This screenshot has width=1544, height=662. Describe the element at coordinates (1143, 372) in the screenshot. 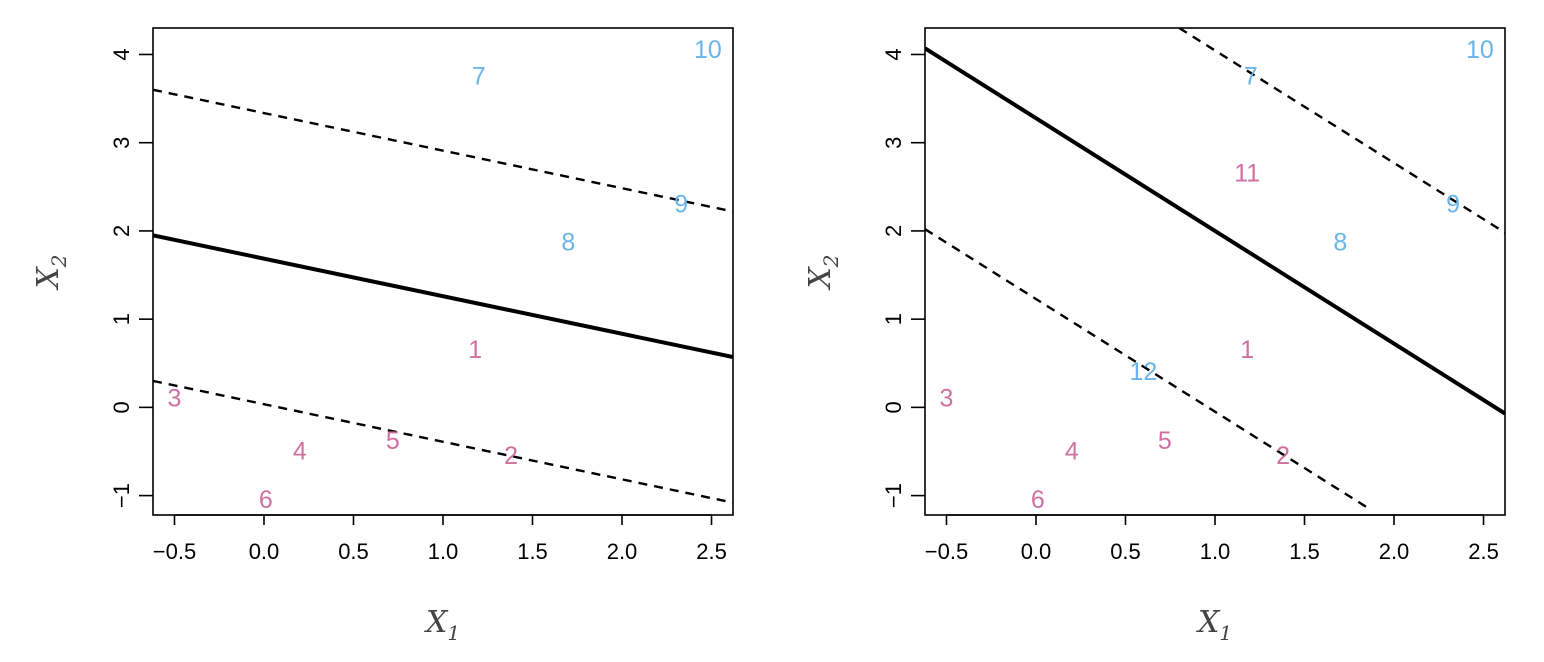

I see `data-point-label: 12` at that location.